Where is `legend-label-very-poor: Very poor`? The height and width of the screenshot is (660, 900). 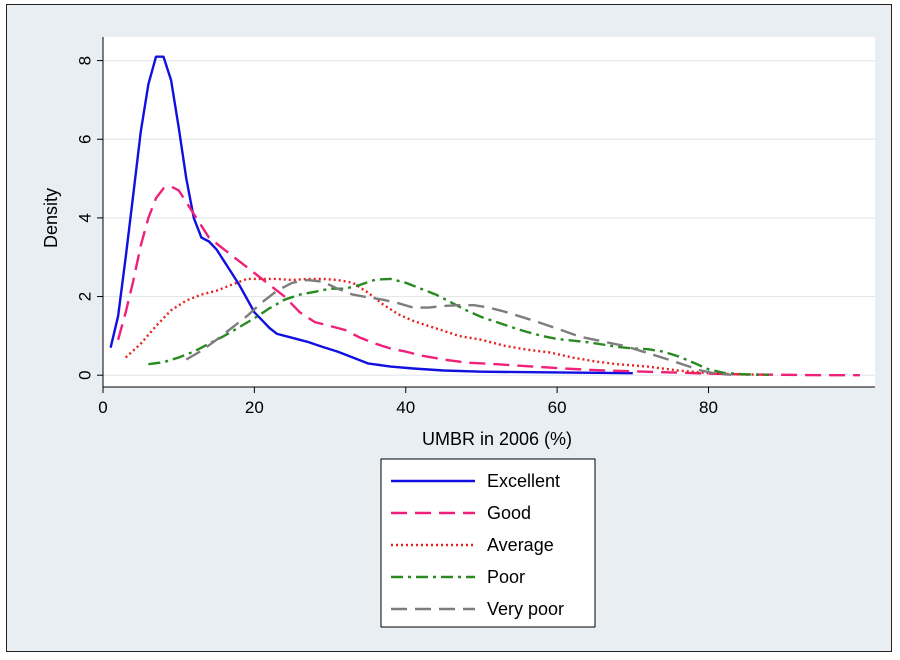 legend-label-very-poor: Very poor is located at coordinates (525, 609).